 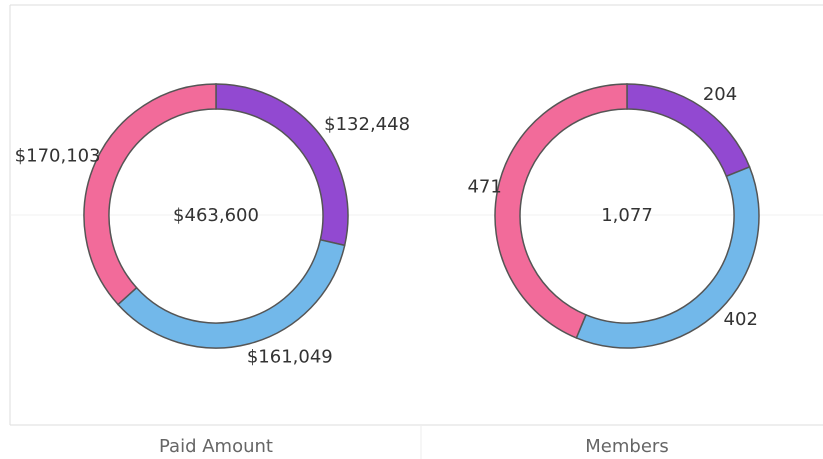 I want to click on center-label: $463,600, so click(x=216, y=215).